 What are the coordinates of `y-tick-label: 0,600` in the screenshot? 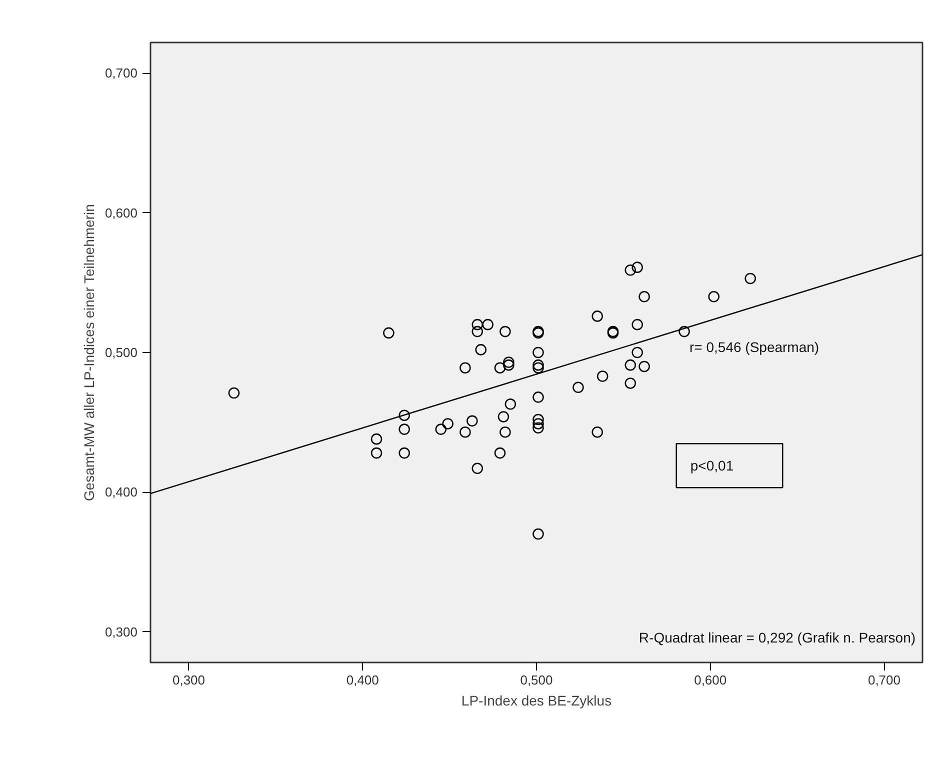 It's located at (121, 212).